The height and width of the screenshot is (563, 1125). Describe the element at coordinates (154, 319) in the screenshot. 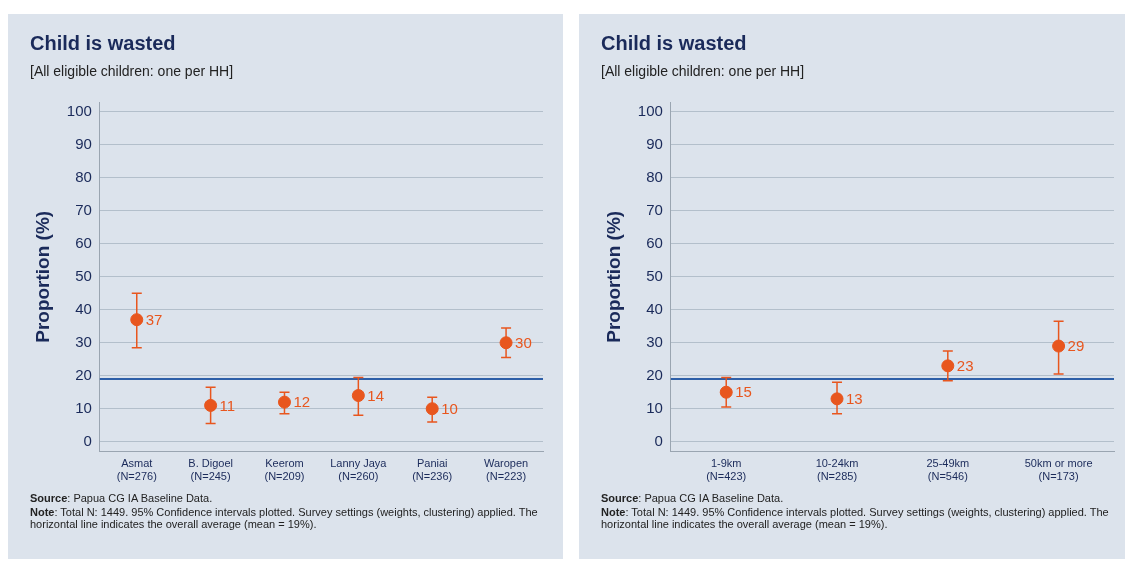

I see `data-label: 37` at that location.